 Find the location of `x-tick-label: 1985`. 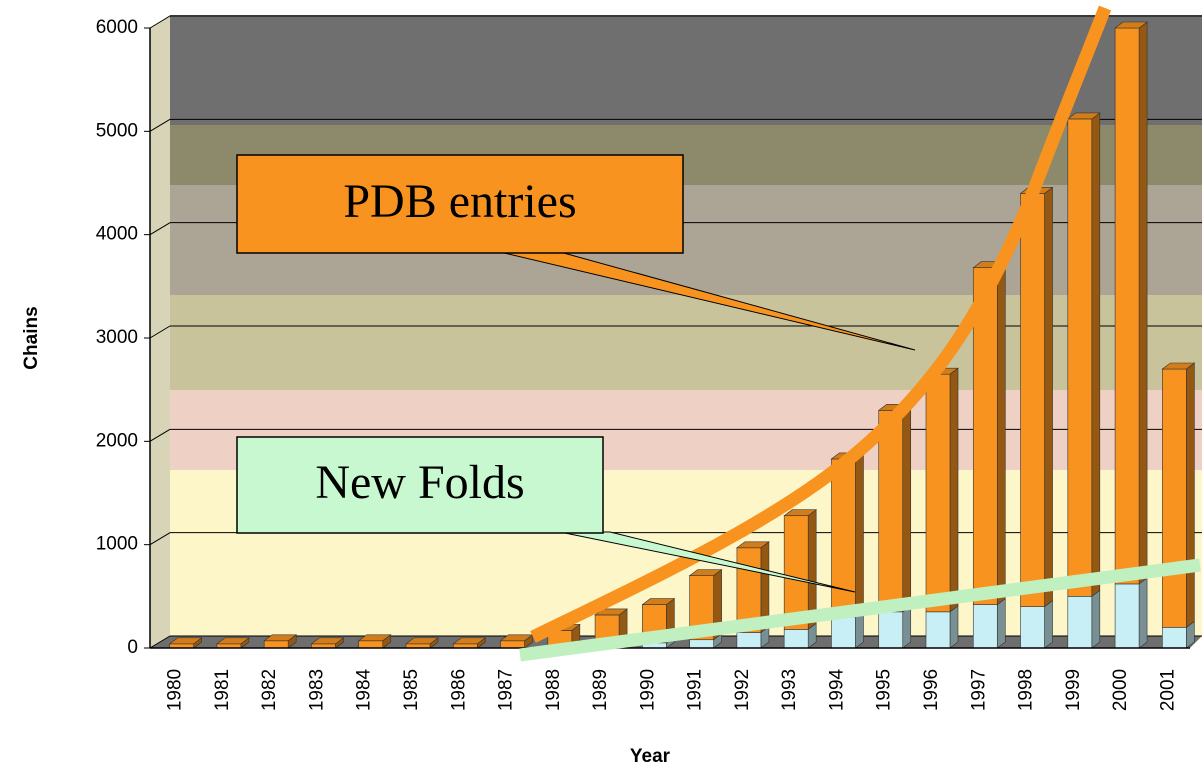

x-tick-label: 1985 is located at coordinates (411, 690).